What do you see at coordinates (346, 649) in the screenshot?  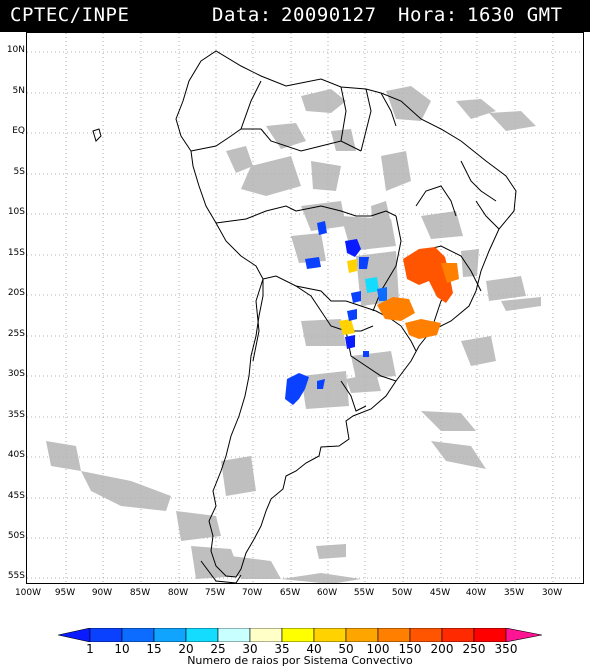 I see `cb-tick: 50` at bounding box center [346, 649].